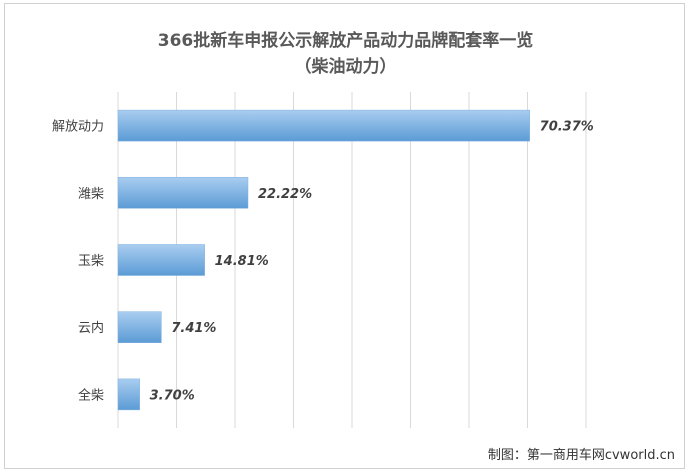 Image resolution: width=691 pixels, height=474 pixels. I want to click on value-label: 70.37%, so click(567, 127).